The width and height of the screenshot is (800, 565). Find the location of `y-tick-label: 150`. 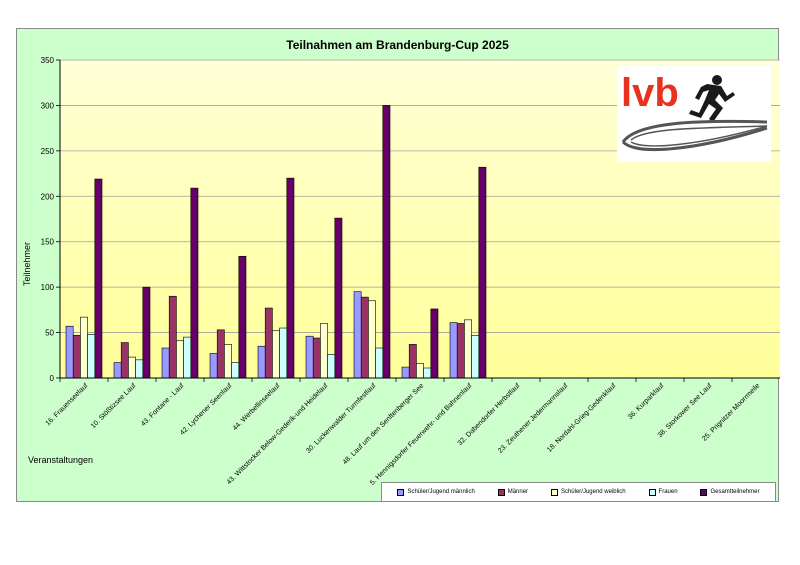

y-tick-label: 150 is located at coordinates (48, 242).